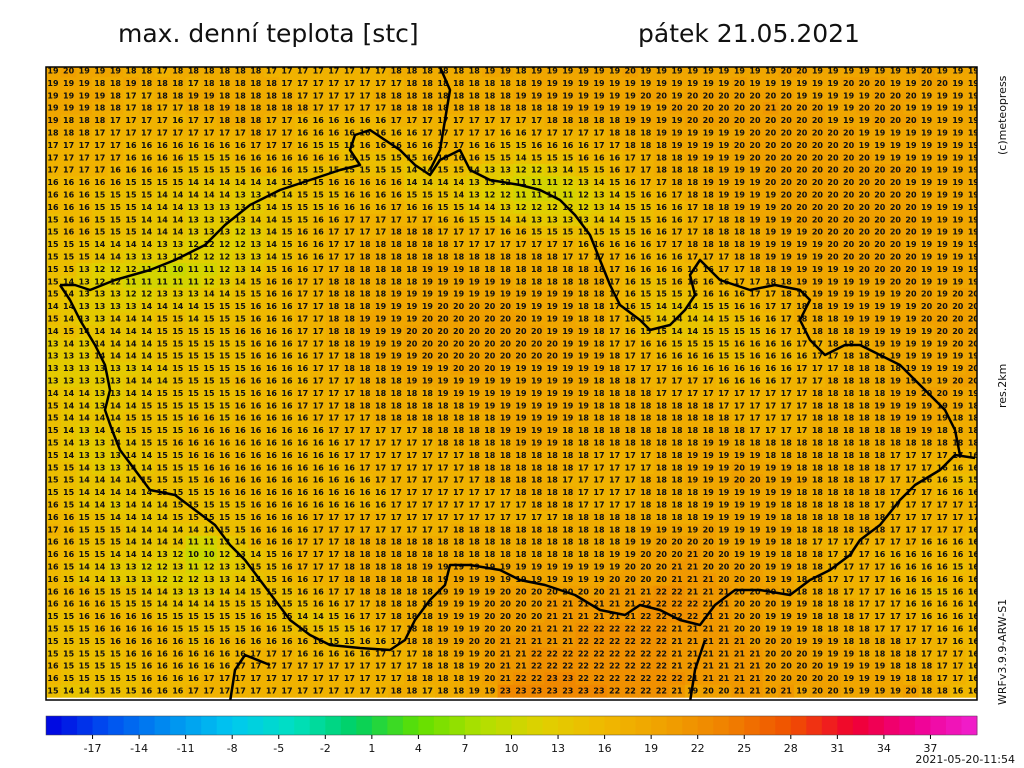 The image size is (1024, 768). I want to click on cell-value: 12, so click(536, 170).